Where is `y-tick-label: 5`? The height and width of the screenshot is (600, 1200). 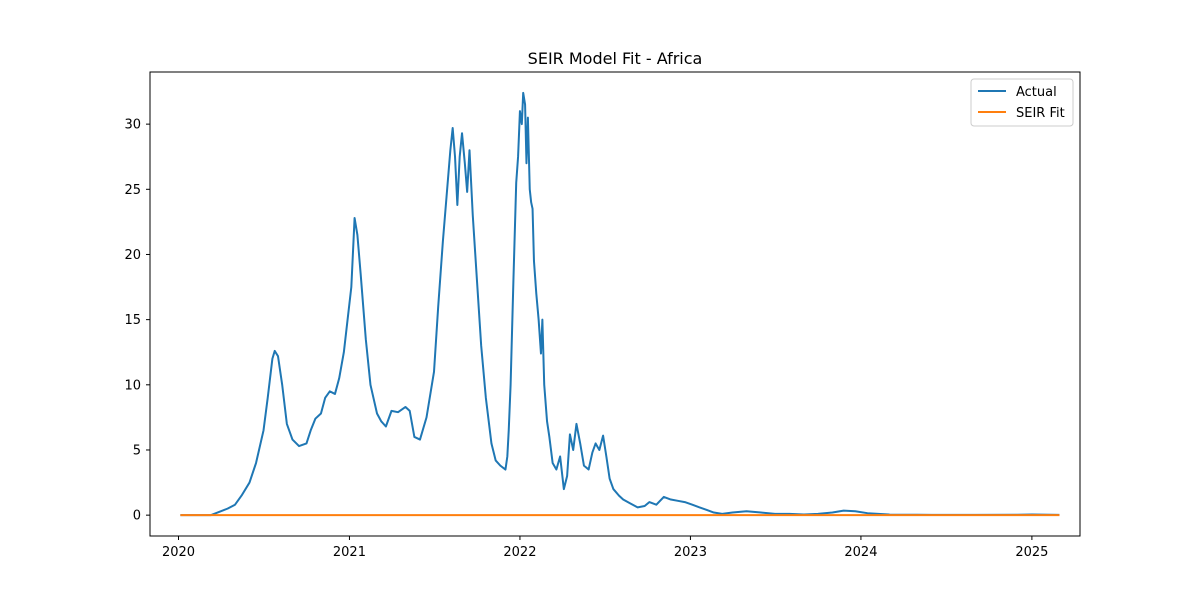 y-tick-label: 5 is located at coordinates (137, 450).